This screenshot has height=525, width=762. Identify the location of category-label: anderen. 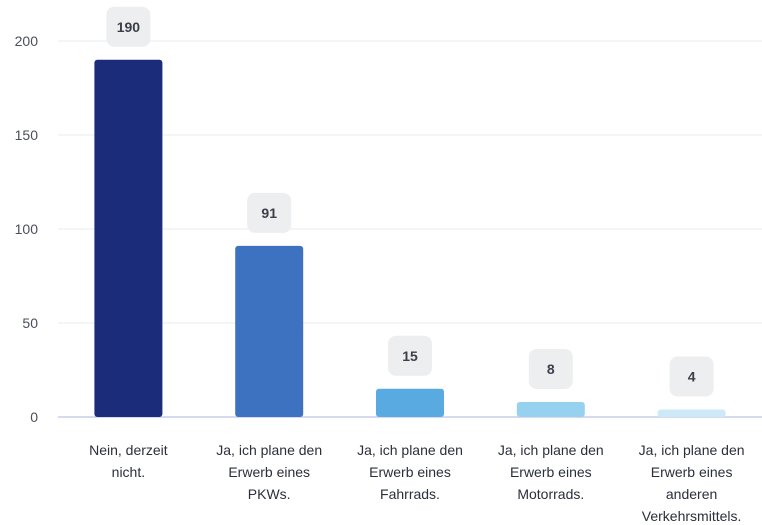
(691, 494).